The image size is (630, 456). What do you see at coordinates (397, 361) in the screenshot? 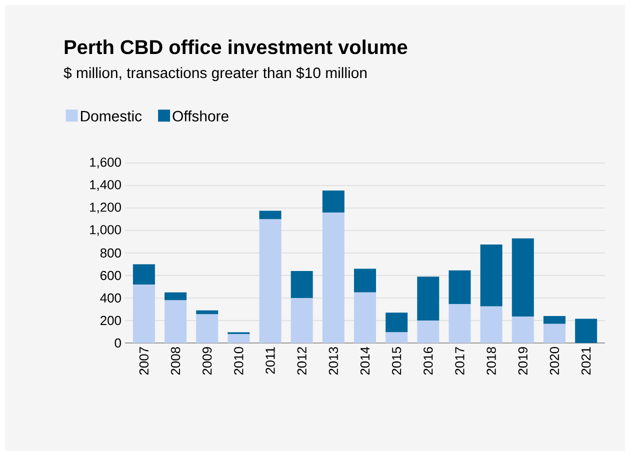
I see `x-tick-label: 2015` at bounding box center [397, 361].